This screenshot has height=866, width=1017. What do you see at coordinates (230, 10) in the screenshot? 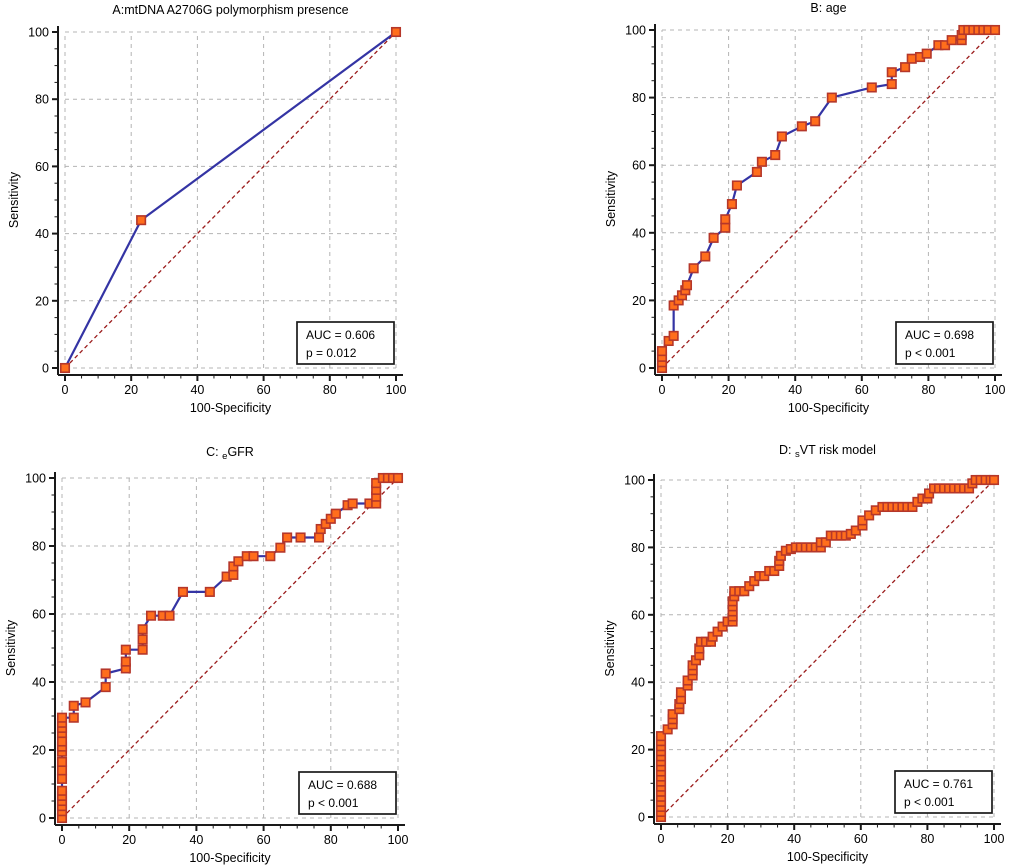
I see `svg-text:A:mtDNA A2706G polymorphism pr: A:mtDNA A2706G polymorphism presence` at bounding box center [230, 10].